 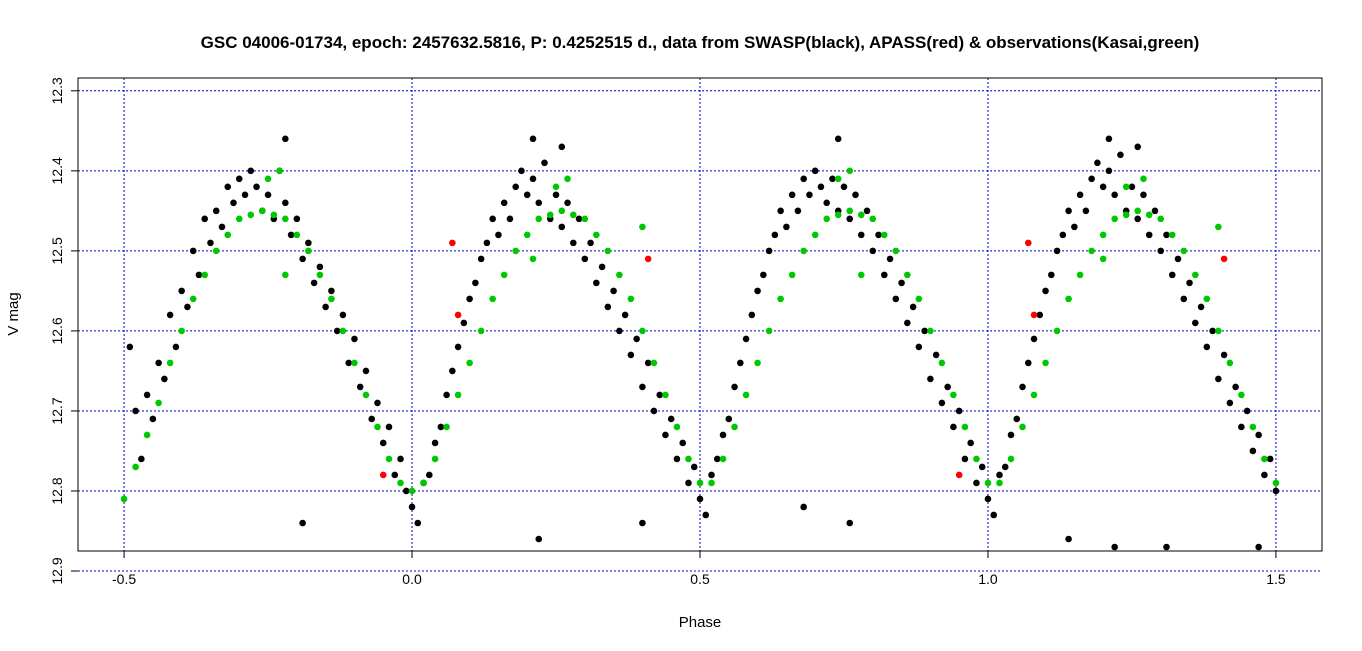 What do you see at coordinates (57, 170) in the screenshot?
I see `y-tick-label: 12.4` at bounding box center [57, 170].